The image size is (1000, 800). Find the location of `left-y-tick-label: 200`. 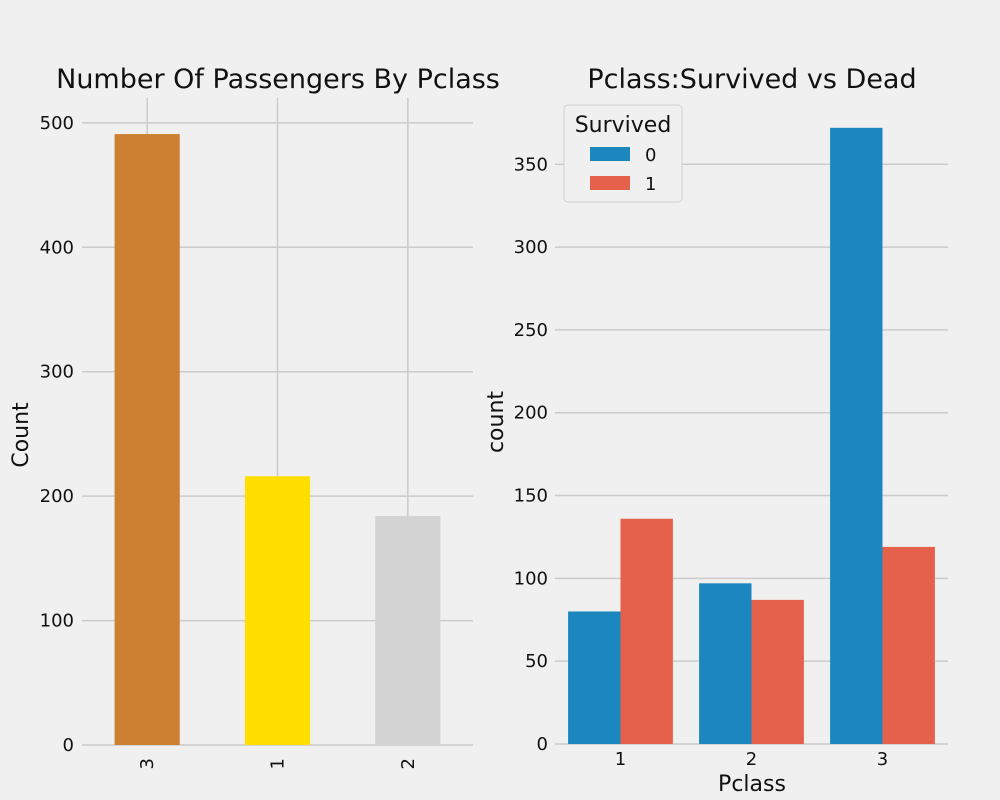

left-y-tick-label: 200 is located at coordinates (57, 496).